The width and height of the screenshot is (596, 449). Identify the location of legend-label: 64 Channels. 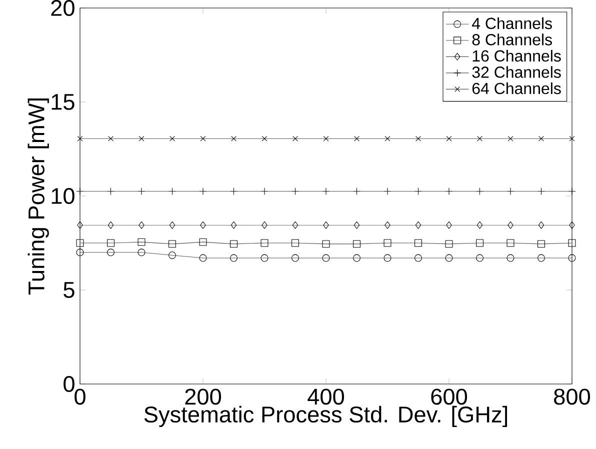
(516, 88).